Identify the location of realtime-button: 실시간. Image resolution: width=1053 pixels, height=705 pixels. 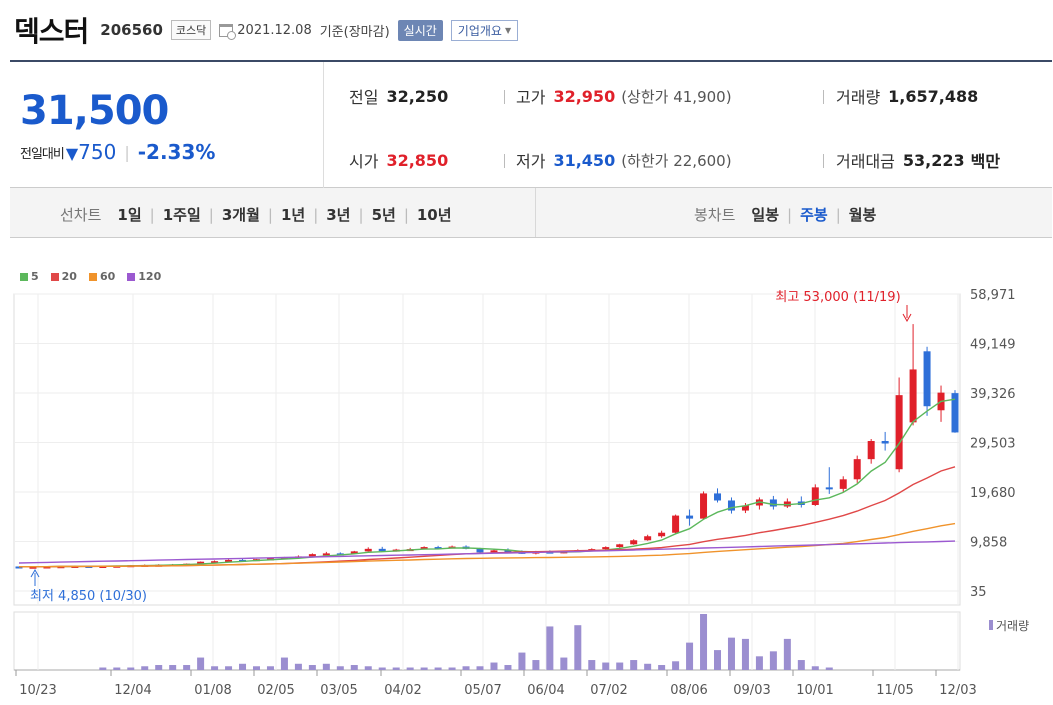
(420, 30).